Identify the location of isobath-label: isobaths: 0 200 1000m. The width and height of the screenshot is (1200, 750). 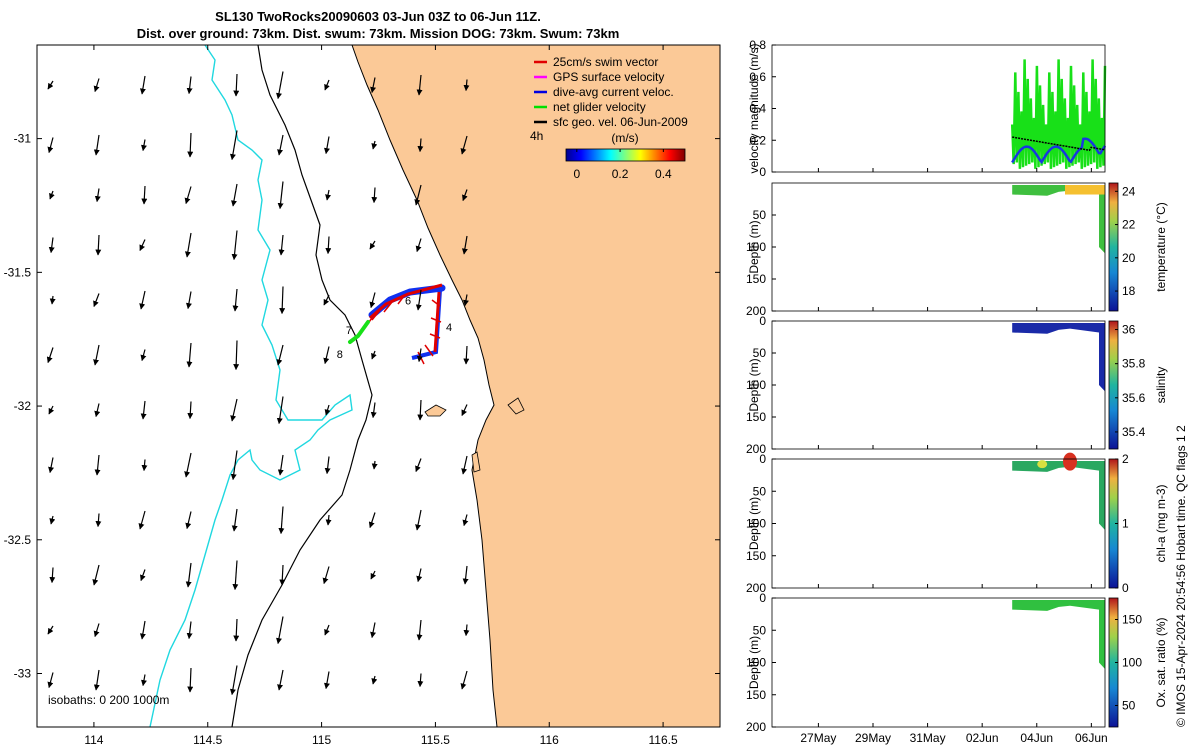
(108, 700).